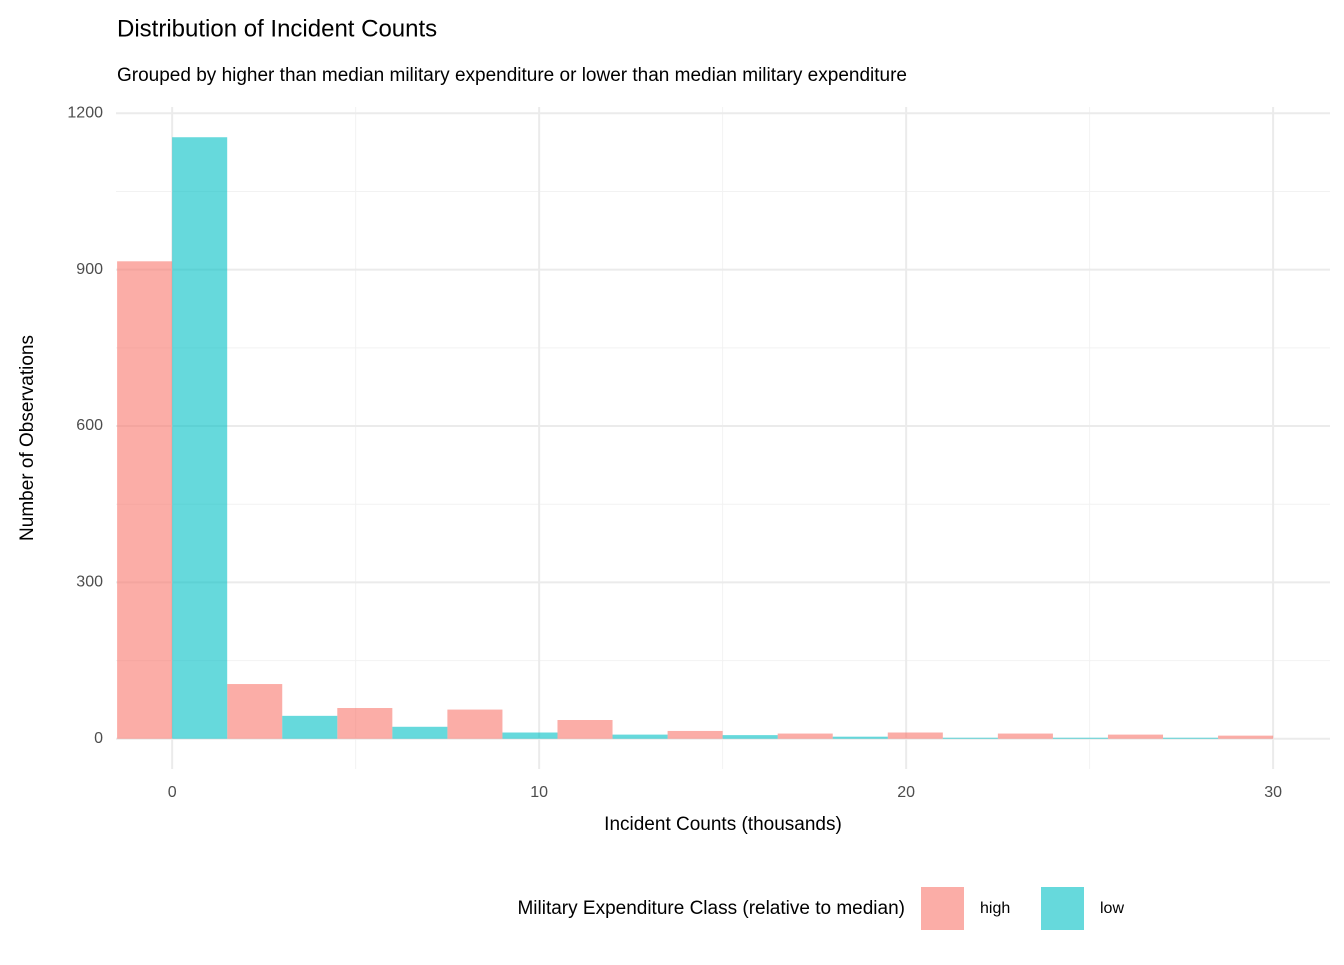  Describe the element at coordinates (85, 112) in the screenshot. I see `y-tick-label: 1200` at that location.